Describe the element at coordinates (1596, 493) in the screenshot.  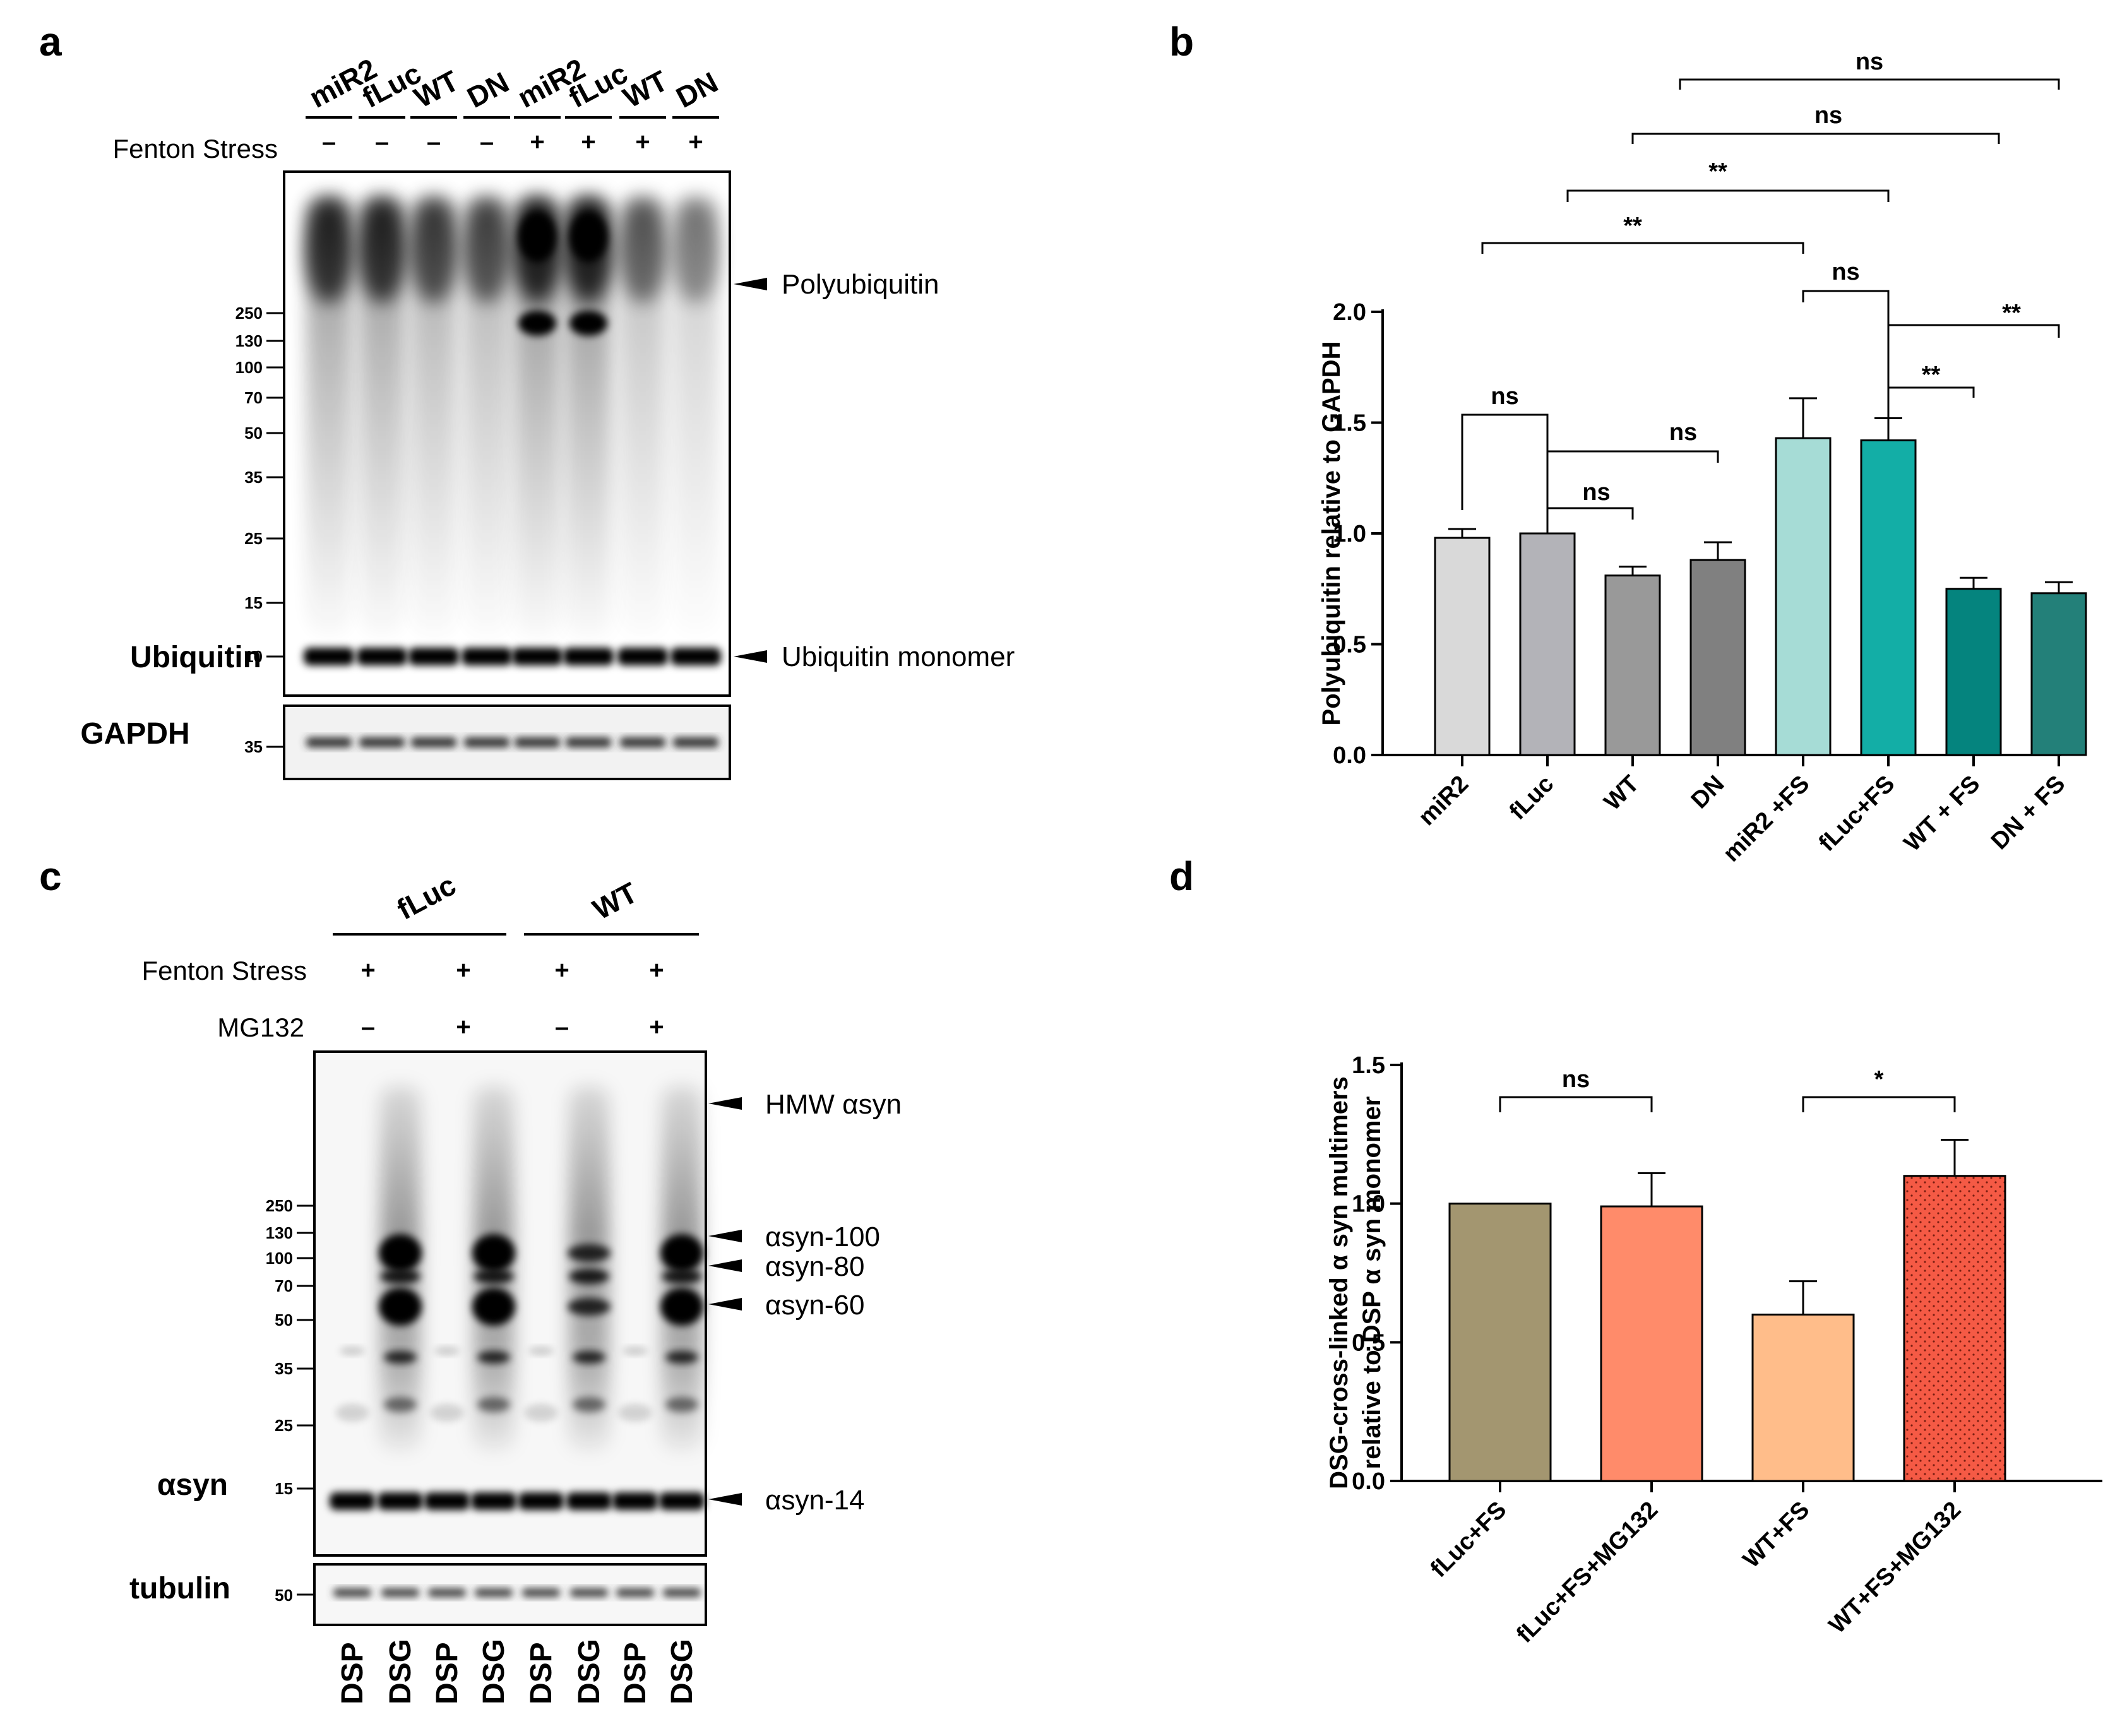
I see `sig-label-b-7: ns` at that location.